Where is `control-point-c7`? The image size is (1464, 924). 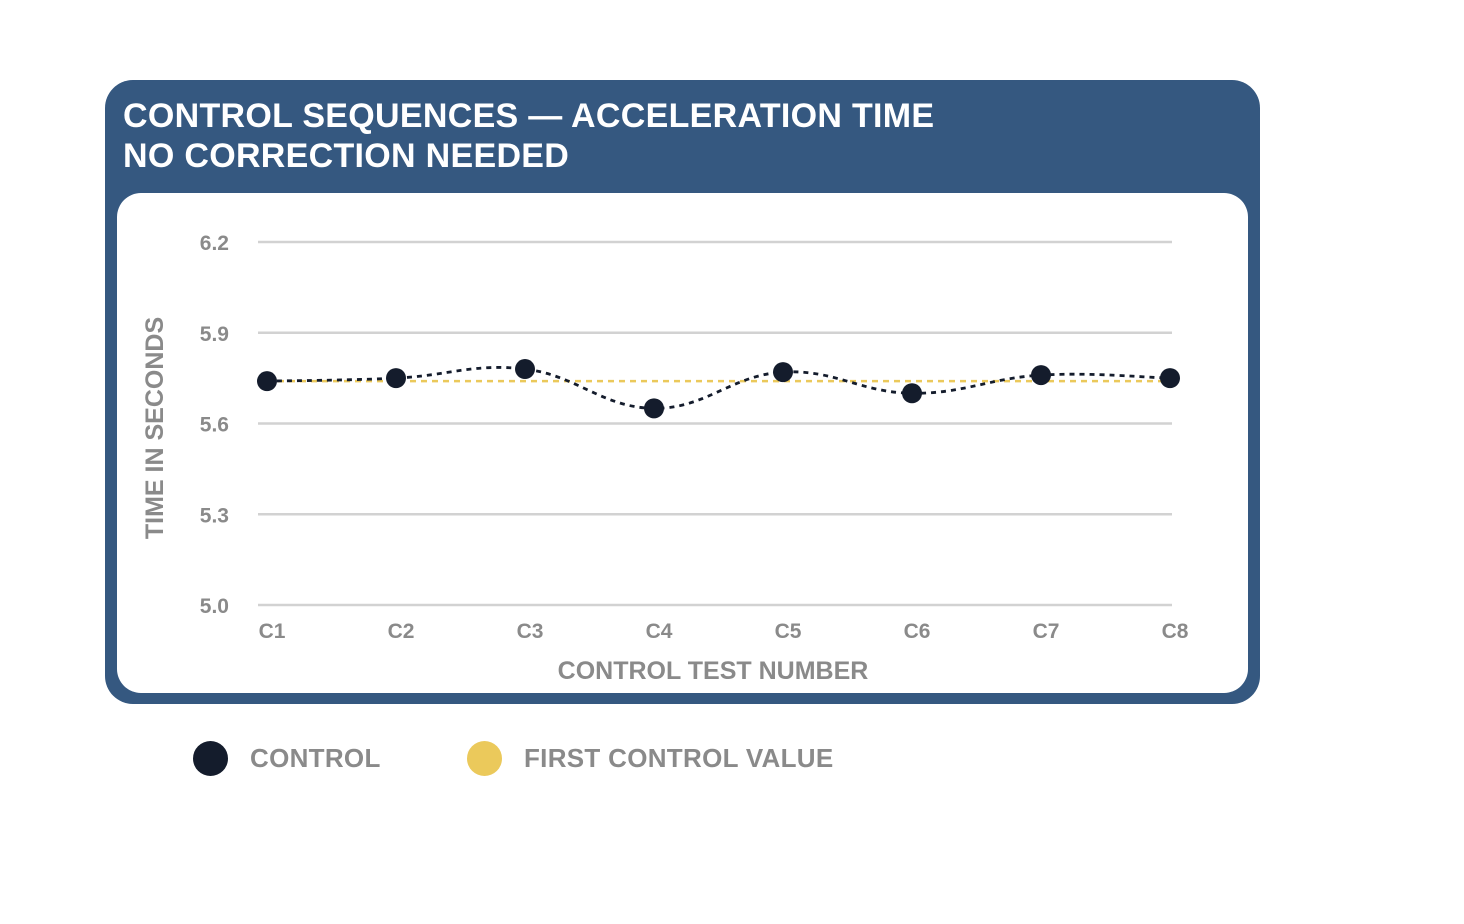 control-point-c7 is located at coordinates (1041, 375).